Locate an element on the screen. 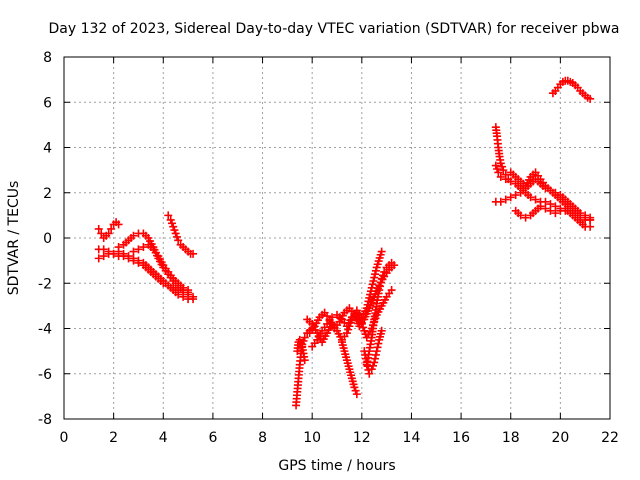 The height and width of the screenshot is (480, 640). y-tick-label: 8 is located at coordinates (47, 58).